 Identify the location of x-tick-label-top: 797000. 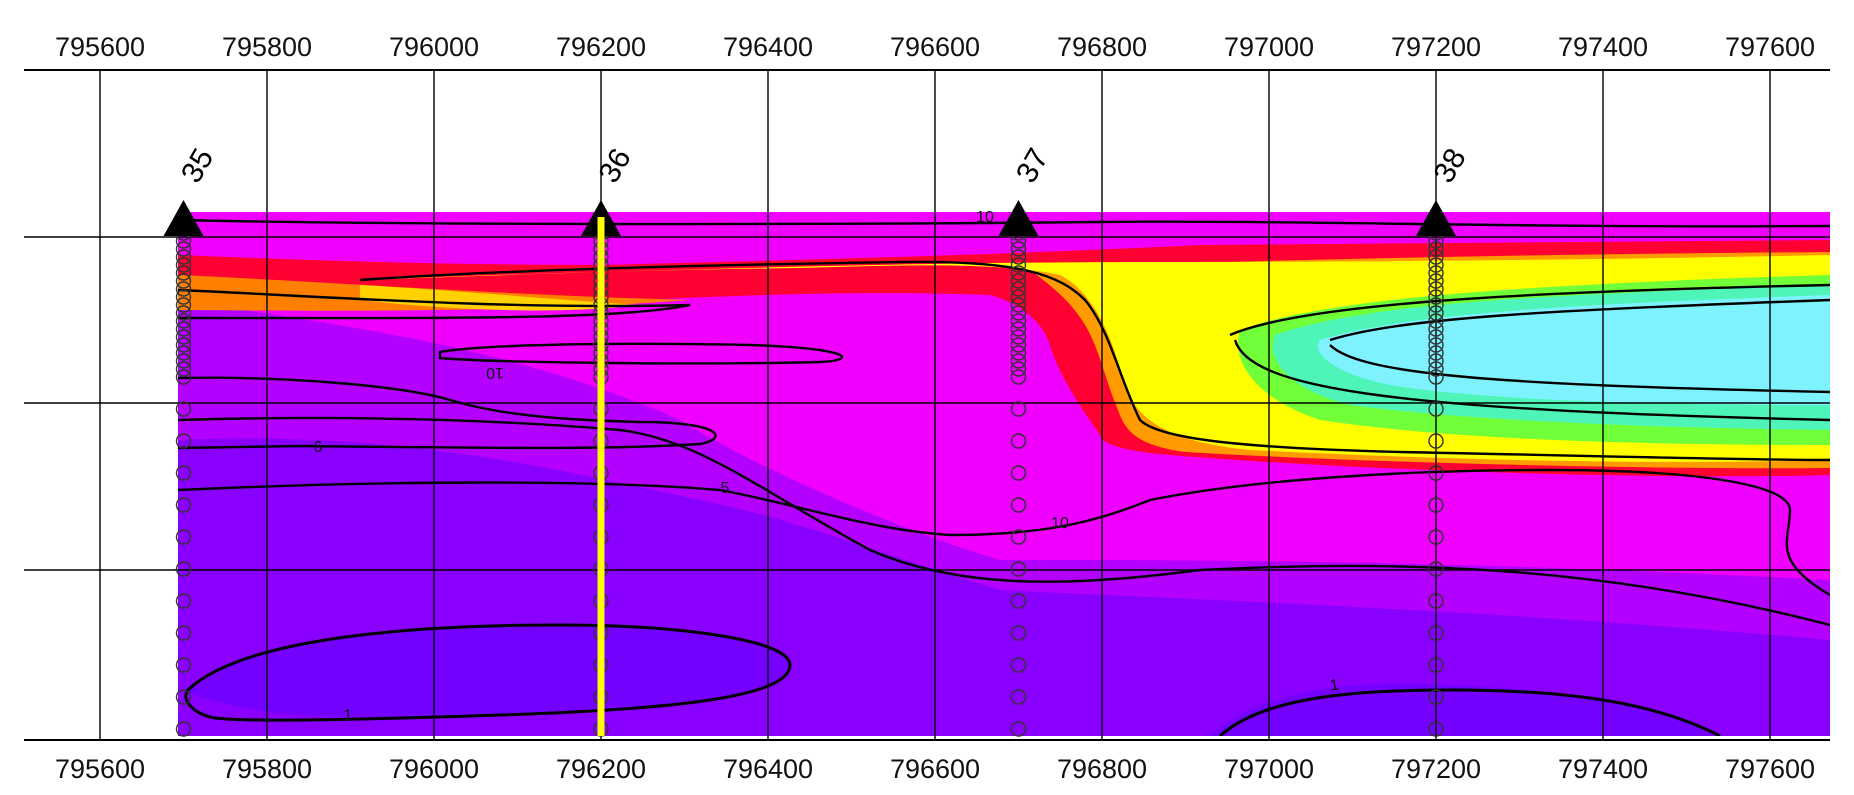
(1269, 47).